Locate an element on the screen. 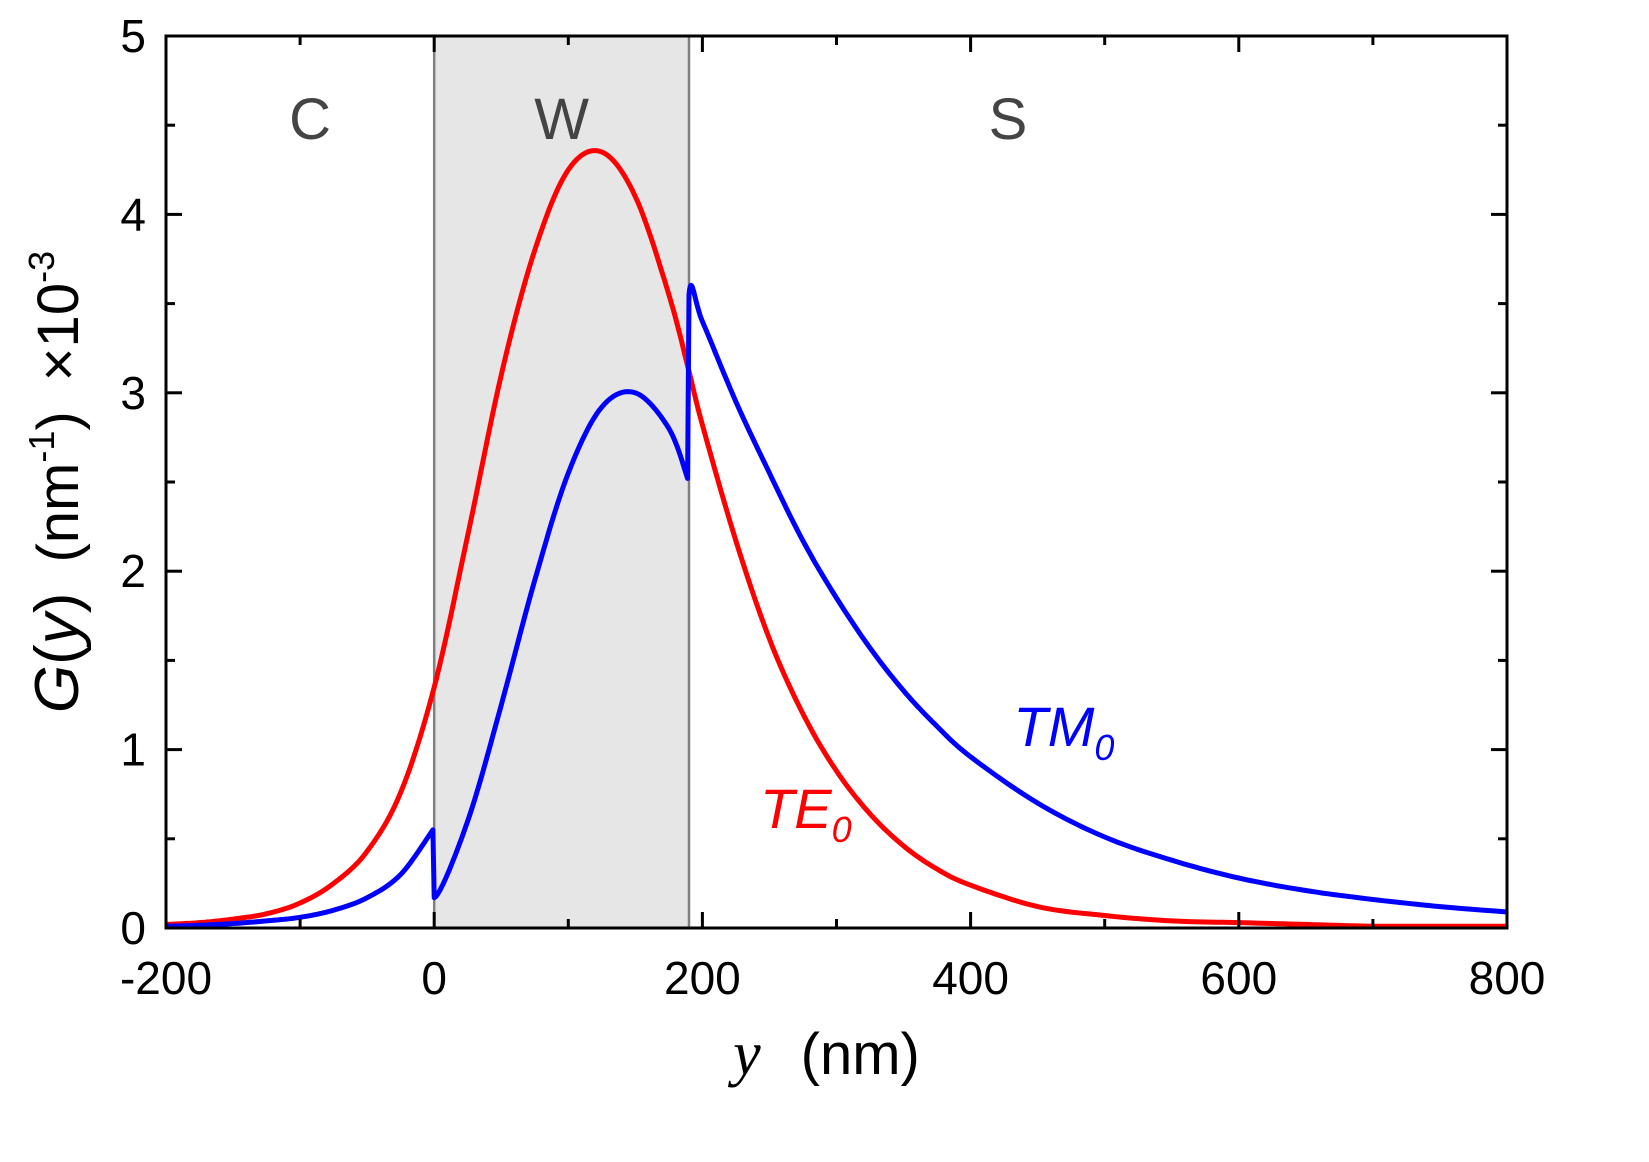 Image resolution: width=1649 pixels, height=1162 pixels. x-tick-label: 800 is located at coordinates (1507, 978).